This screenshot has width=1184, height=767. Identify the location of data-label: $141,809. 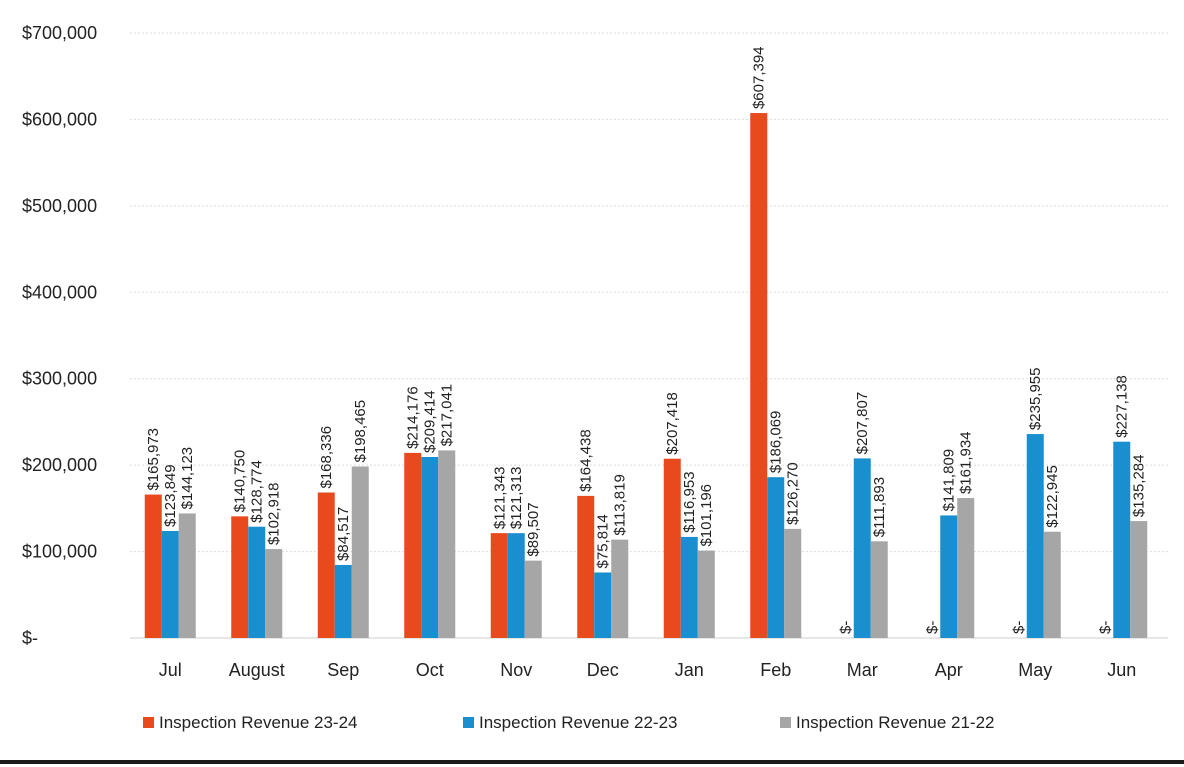
(949, 480).